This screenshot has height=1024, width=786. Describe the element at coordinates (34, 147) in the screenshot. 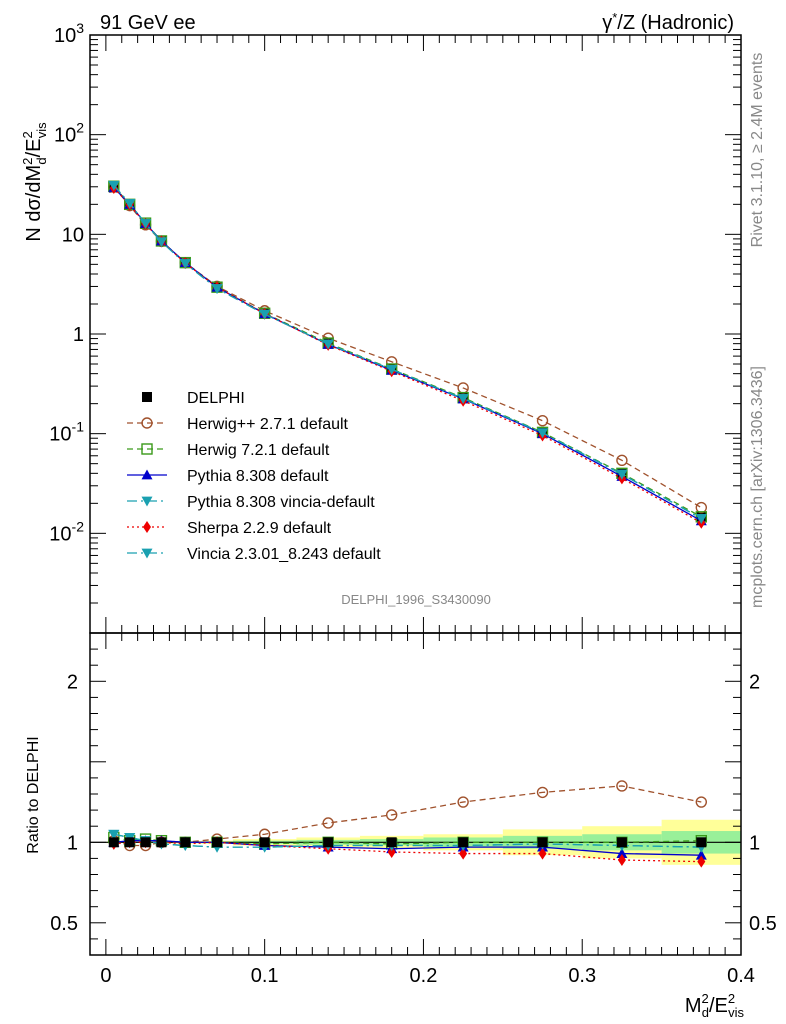

I see `main-ylabel-b: /E` at that location.